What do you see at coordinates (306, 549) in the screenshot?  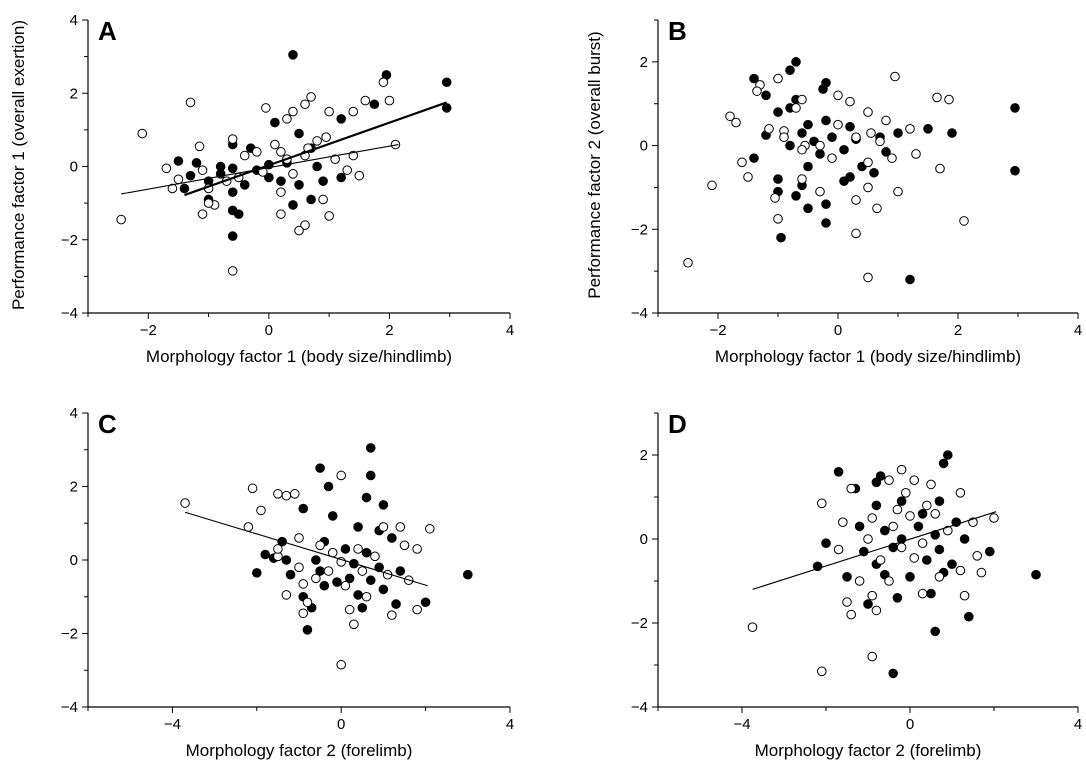 I see `regression-line-thin-c` at bounding box center [306, 549].